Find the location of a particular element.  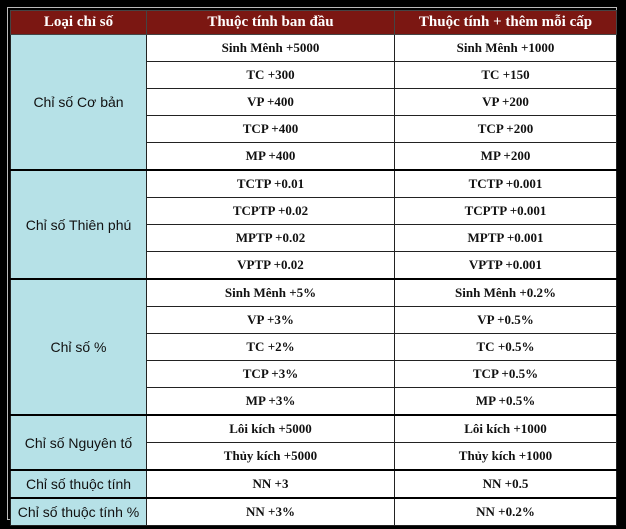

per-level-value: VP +200 is located at coordinates (505, 102).